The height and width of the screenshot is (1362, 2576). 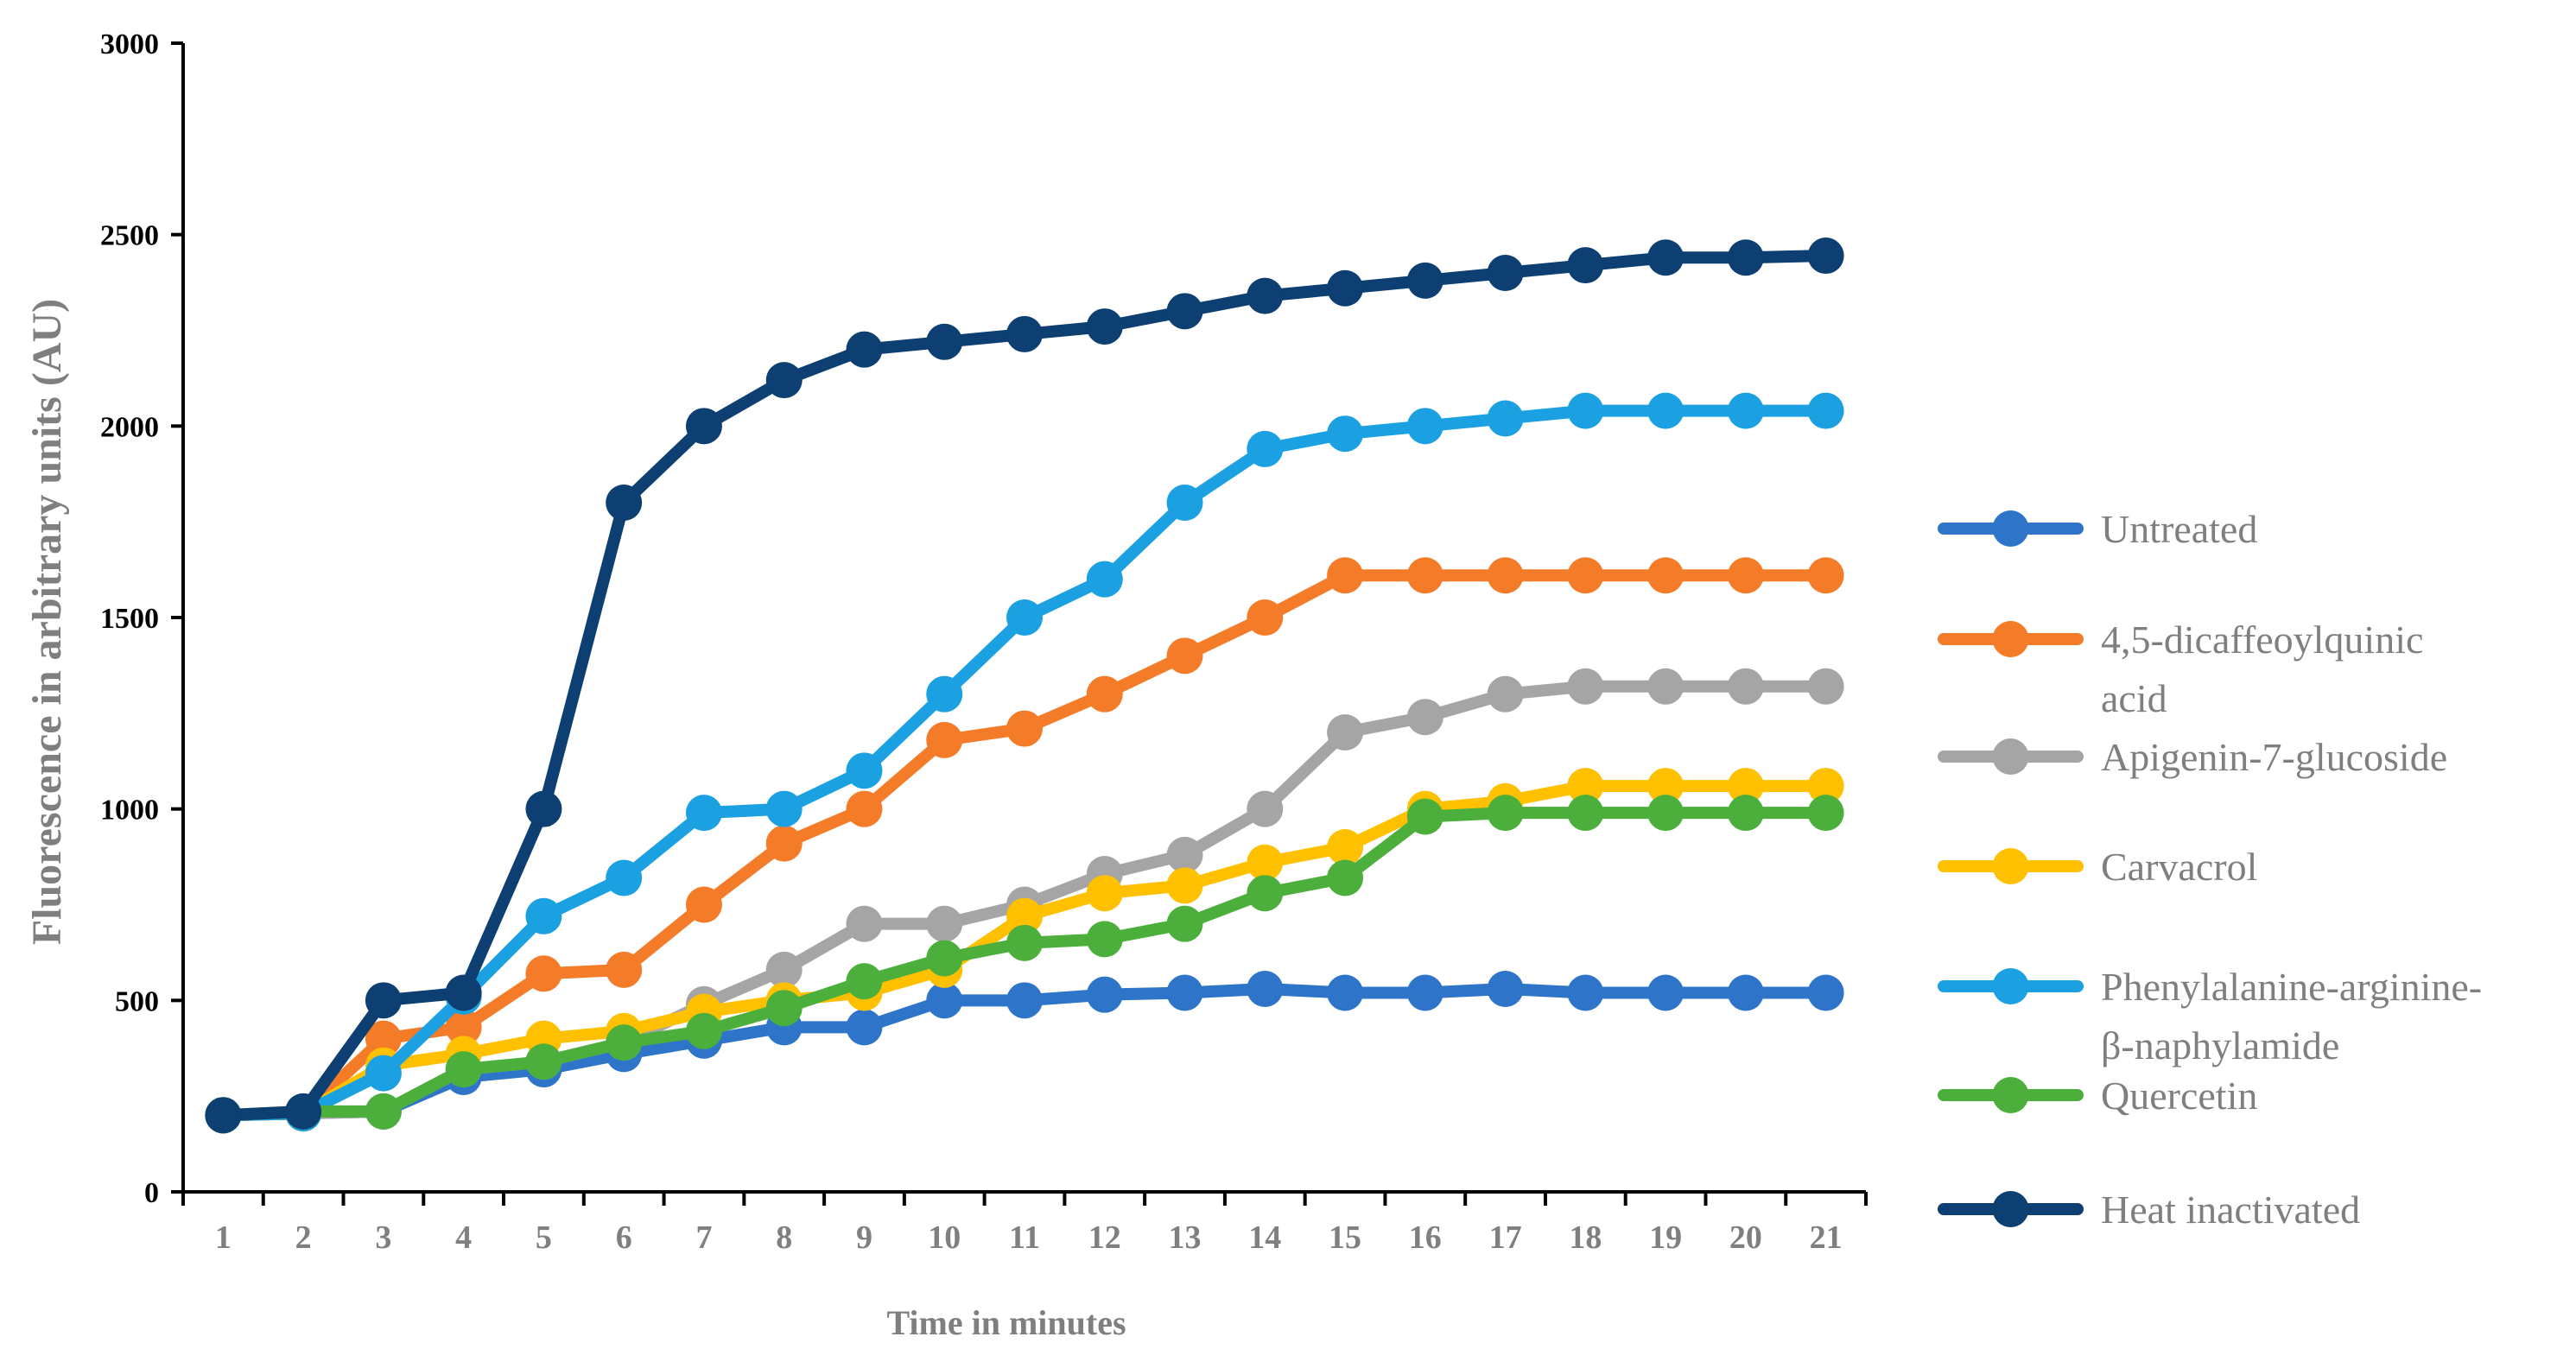 I want to click on x-tick-label: 16, so click(x=1425, y=1237).